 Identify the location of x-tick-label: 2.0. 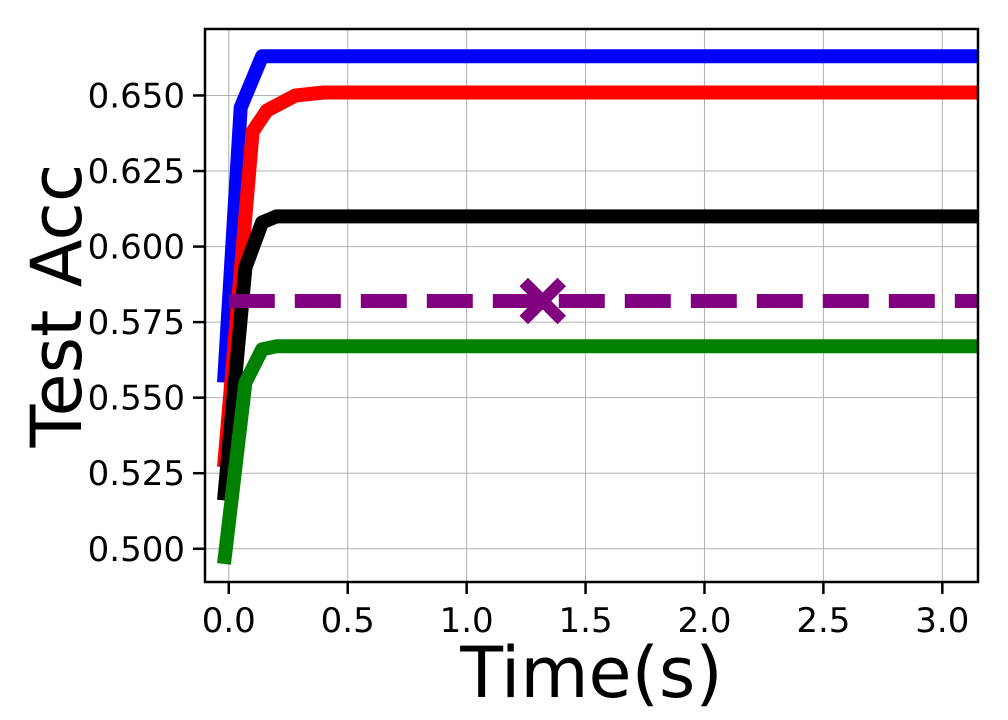
(704, 621).